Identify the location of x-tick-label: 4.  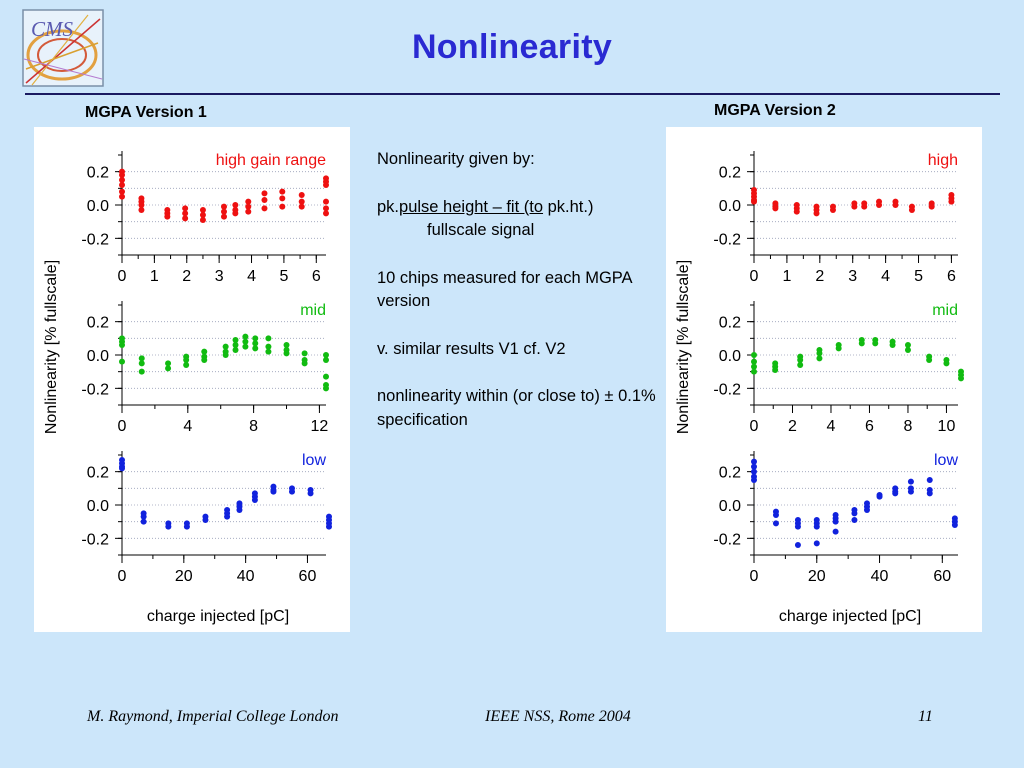
(187, 426).